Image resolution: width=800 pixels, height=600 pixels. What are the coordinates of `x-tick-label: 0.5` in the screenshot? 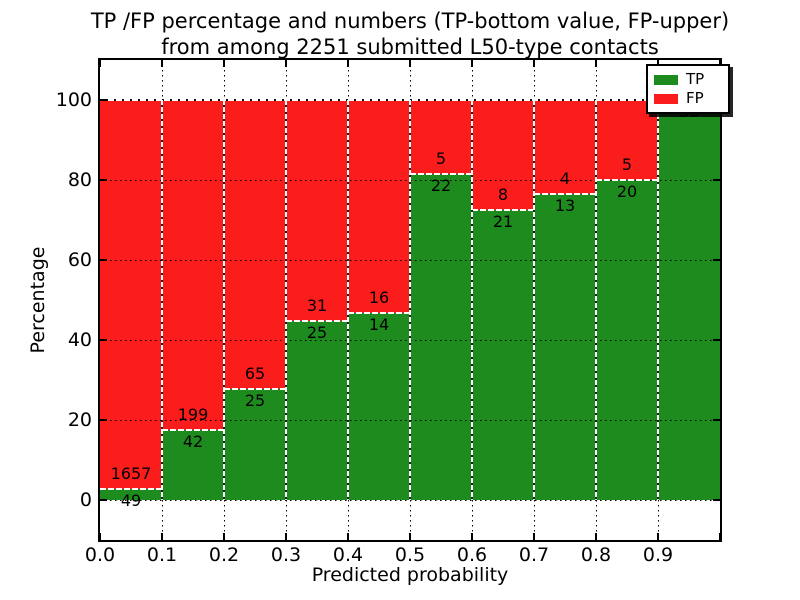 It's located at (410, 555).